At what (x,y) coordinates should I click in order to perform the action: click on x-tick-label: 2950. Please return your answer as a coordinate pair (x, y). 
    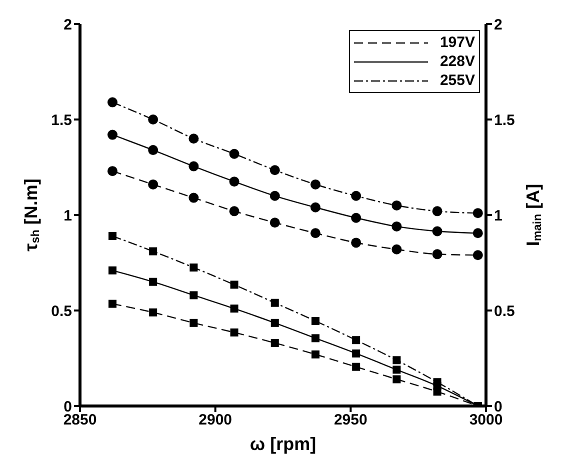
    Looking at the image, I should click on (351, 420).